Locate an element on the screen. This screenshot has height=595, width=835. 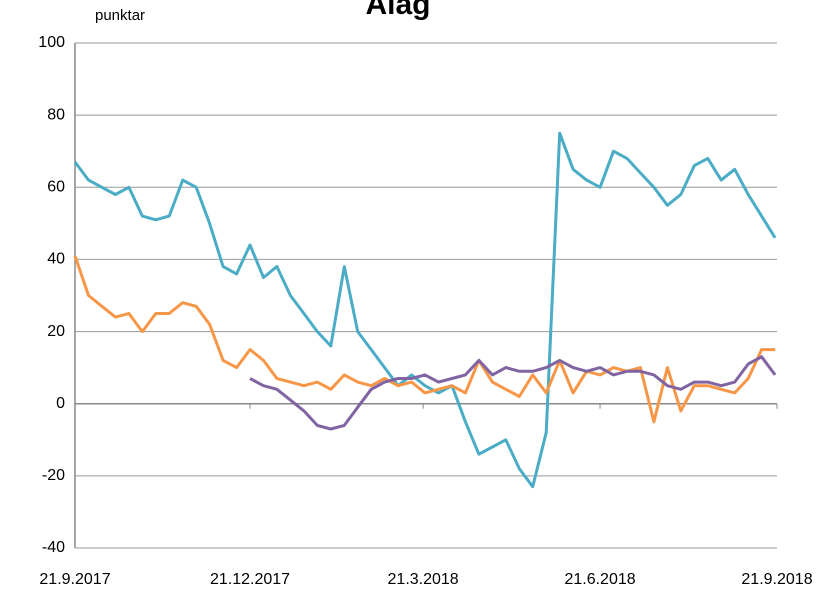
y-axis-label: punktar is located at coordinates (120, 15).